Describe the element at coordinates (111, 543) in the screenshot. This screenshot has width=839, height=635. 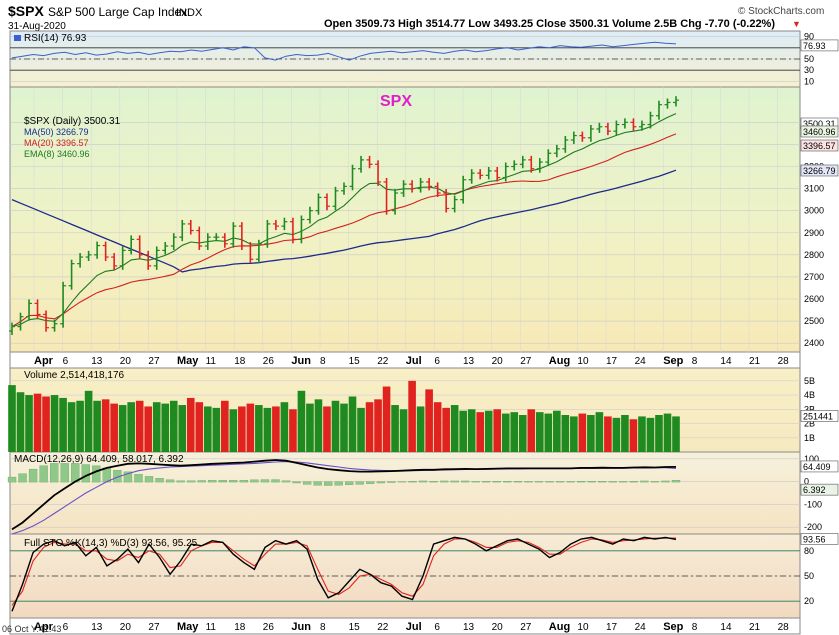
I see `sto-title: Full STO %K(14,3) %D(3) 93.56, 95.25` at that location.